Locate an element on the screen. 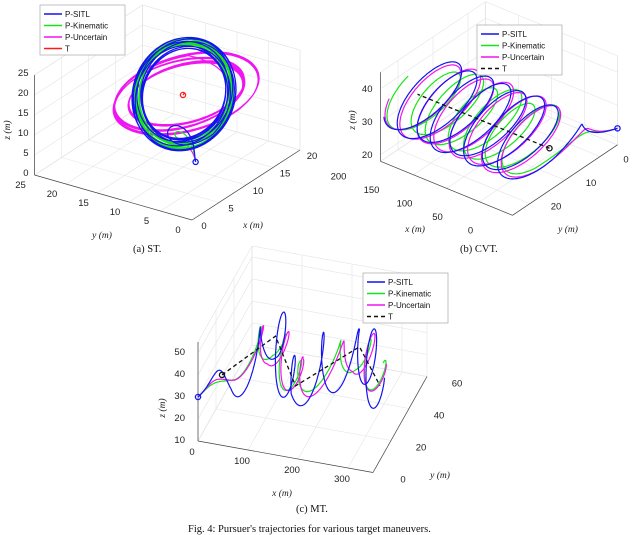  x-tick-label: 20 is located at coordinates (312, 156).